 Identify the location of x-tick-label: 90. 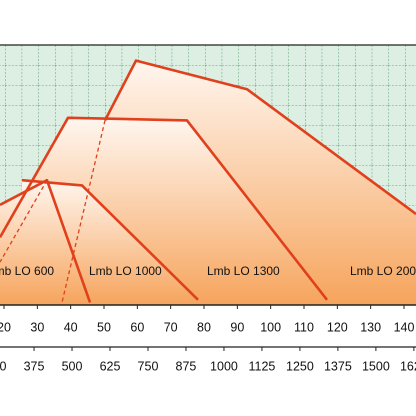
(237, 327).